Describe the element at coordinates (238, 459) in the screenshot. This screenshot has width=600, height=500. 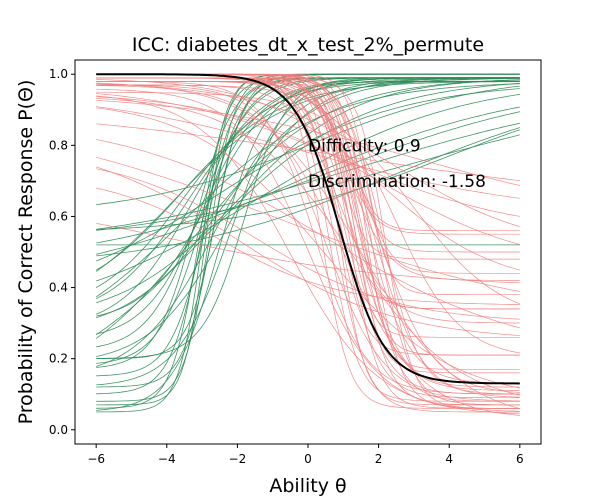
I see `x-tick-label: −2` at that location.